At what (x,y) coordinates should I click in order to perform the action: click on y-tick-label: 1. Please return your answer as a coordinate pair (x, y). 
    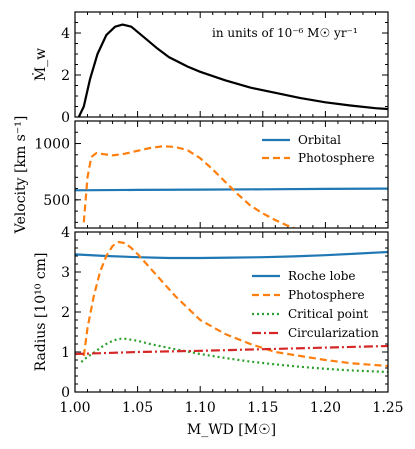
    Looking at the image, I should click on (65, 353).